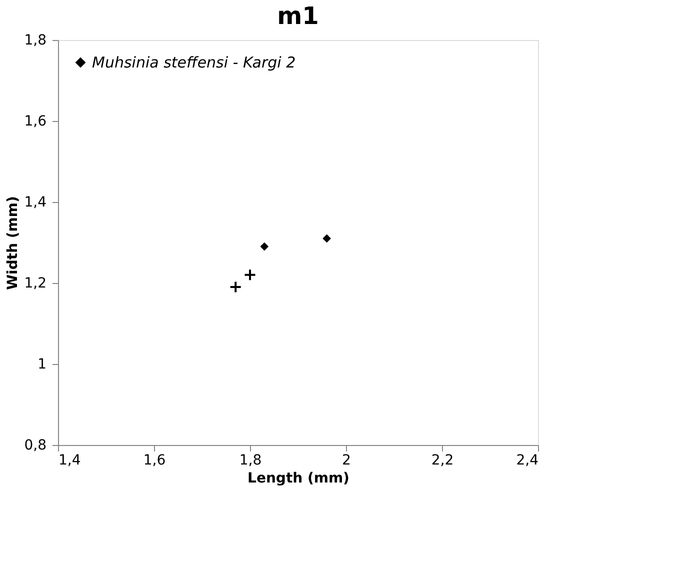 The width and height of the screenshot is (691, 577). Describe the element at coordinates (35, 122) in the screenshot. I see `y-tick-label: 1,6` at that location.